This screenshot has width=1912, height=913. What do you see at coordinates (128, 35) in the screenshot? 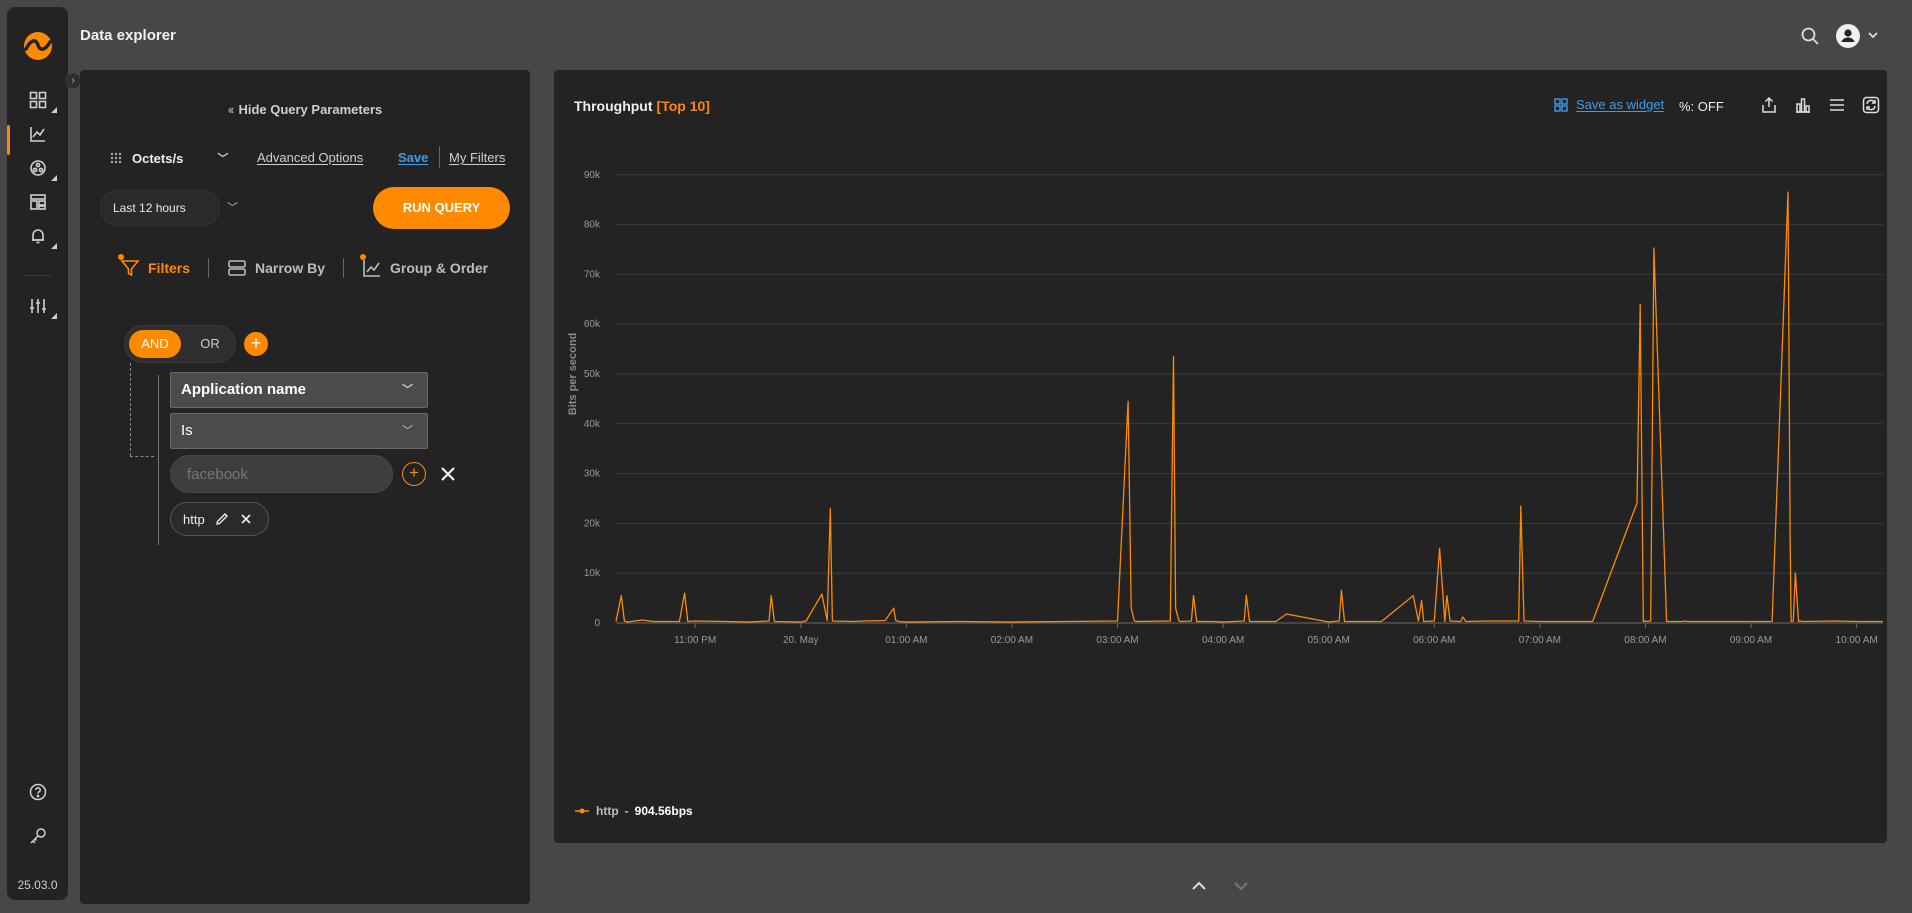
I see `page-title: Data explorer` at bounding box center [128, 35].